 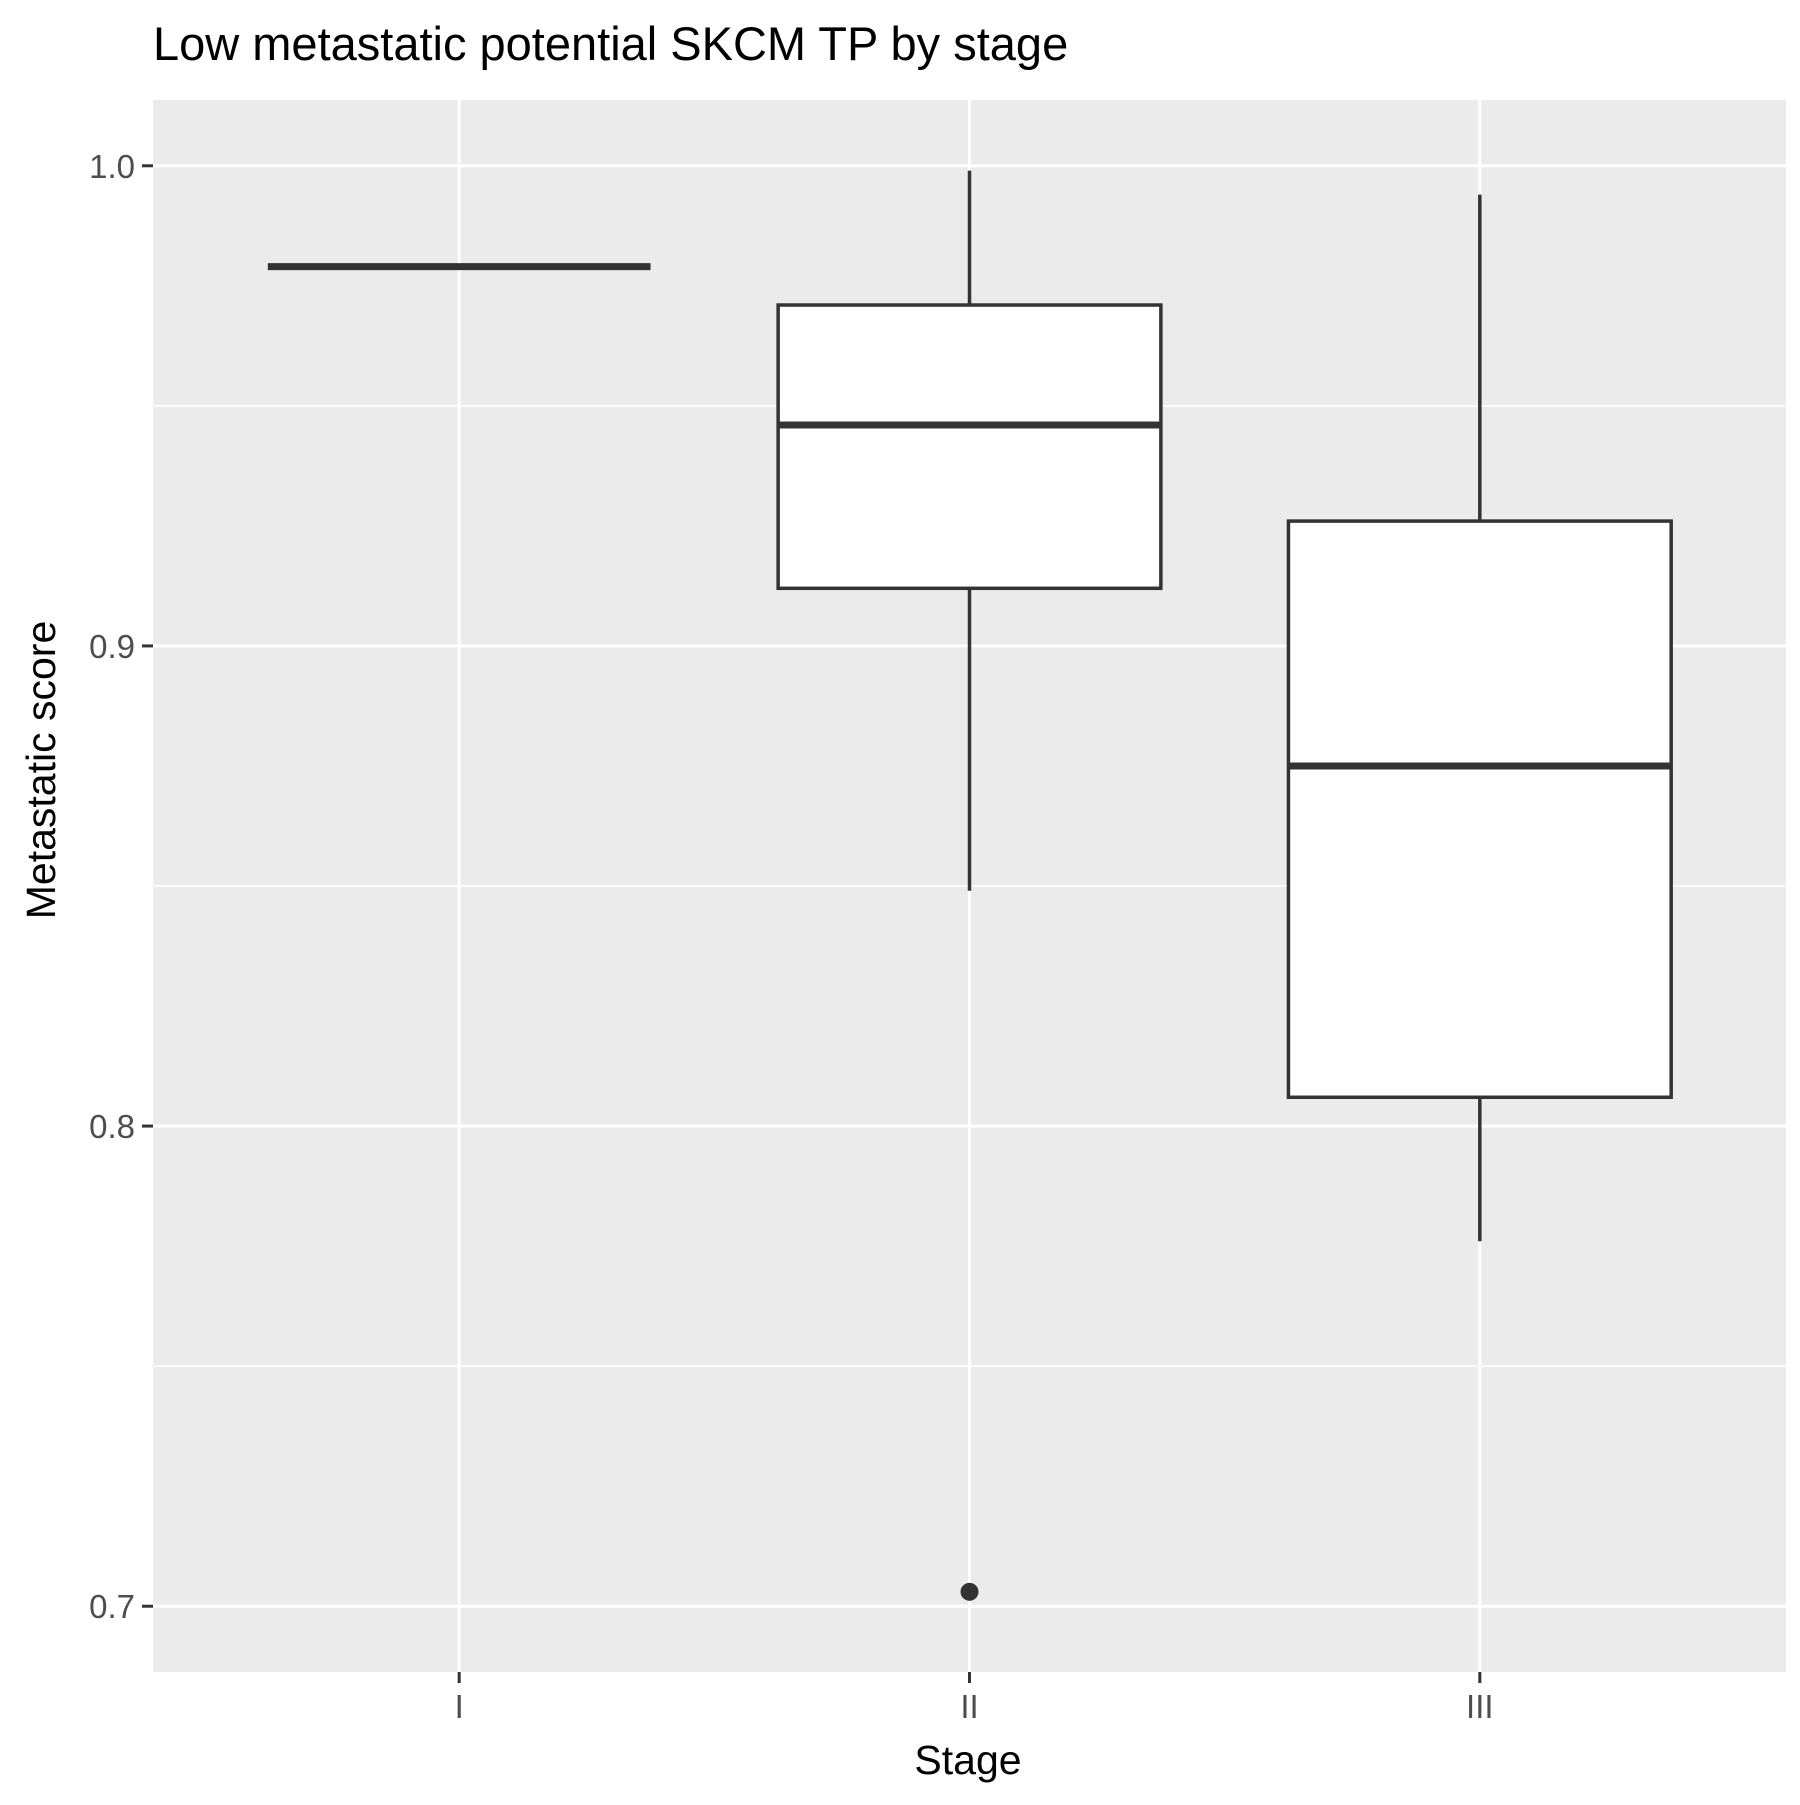 What do you see at coordinates (969, 1706) in the screenshot?
I see `x-tick-label: II` at bounding box center [969, 1706].